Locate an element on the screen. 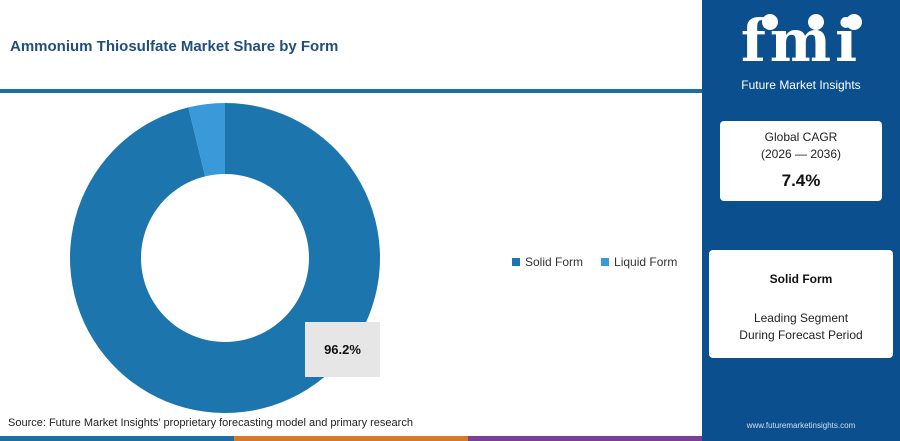  logo-letters: fmi is located at coordinates (801, 41).